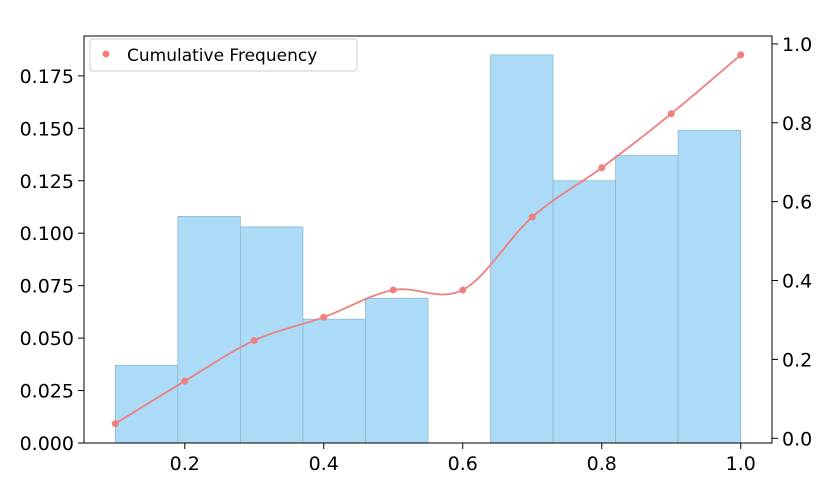  What do you see at coordinates (463, 464) in the screenshot?
I see `x-tick-label-2: 0.6` at bounding box center [463, 464].